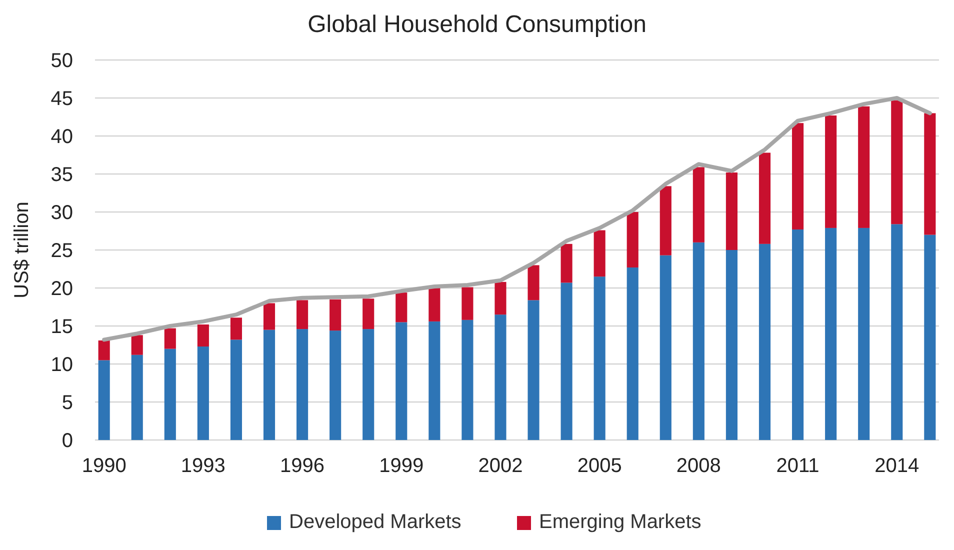 The image size is (954, 550). What do you see at coordinates (375, 522) in the screenshot?
I see `legend-label: Developed Markets` at bounding box center [375, 522].